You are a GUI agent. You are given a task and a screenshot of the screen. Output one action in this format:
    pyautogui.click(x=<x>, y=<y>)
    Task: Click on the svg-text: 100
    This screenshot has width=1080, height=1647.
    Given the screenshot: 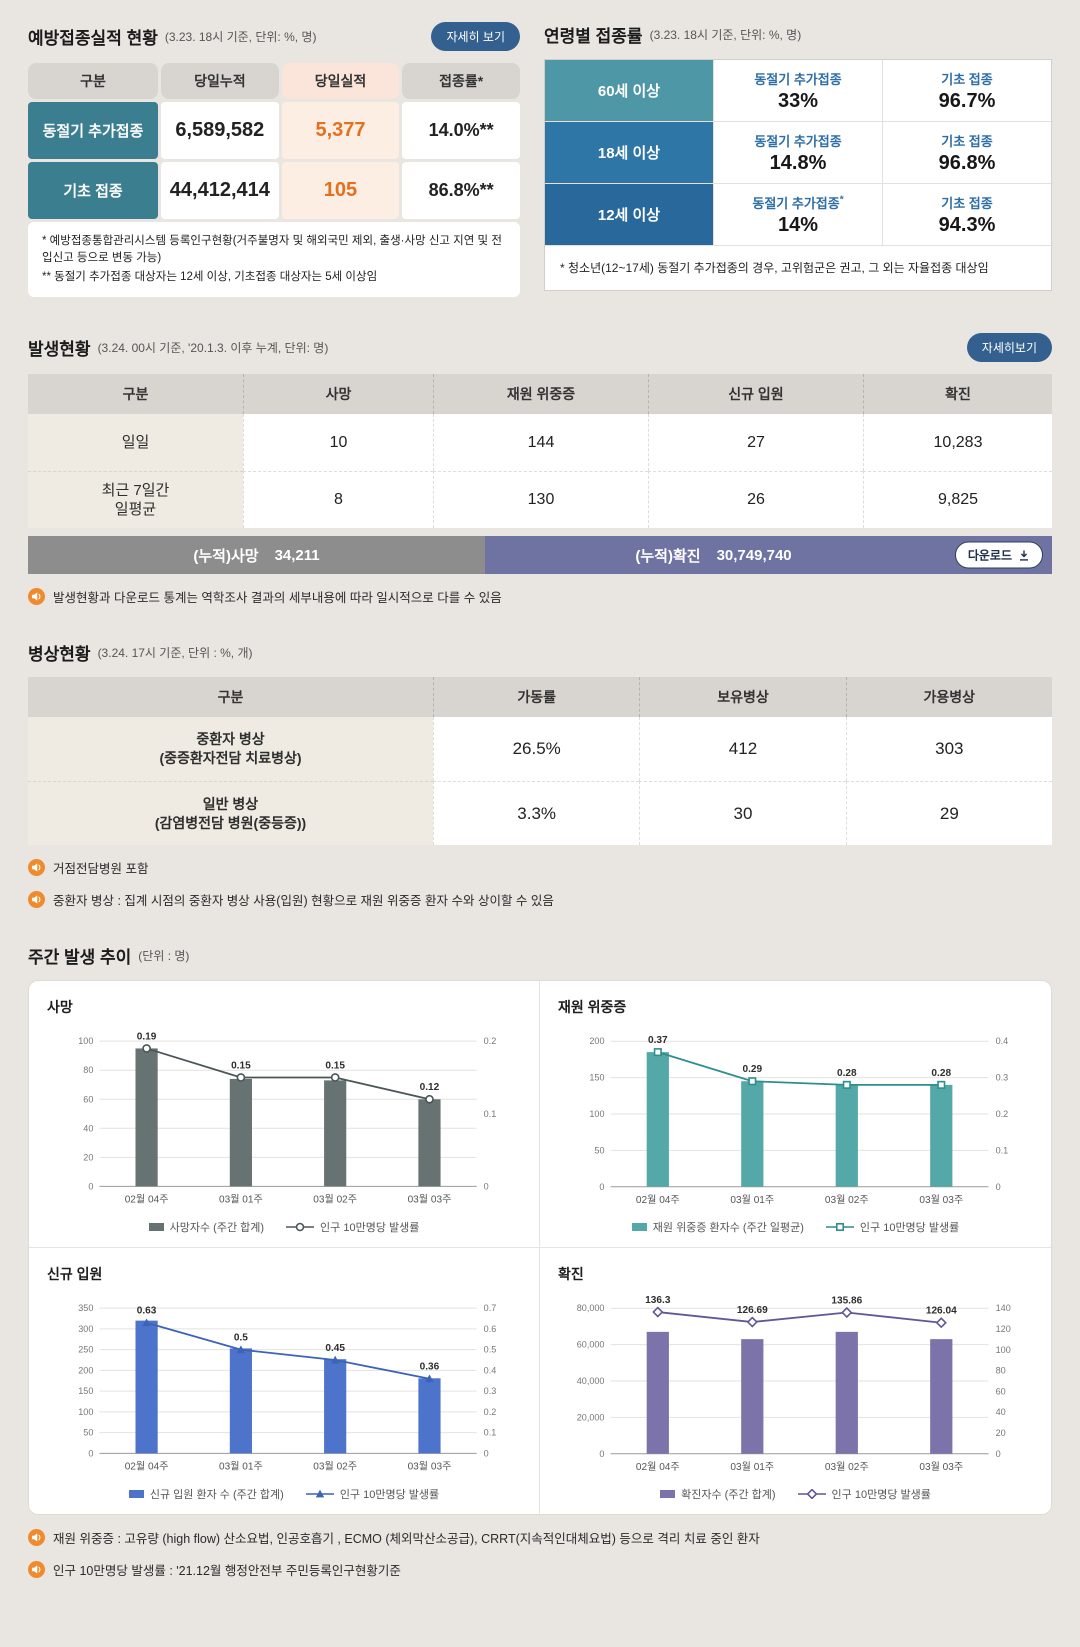 What is the action you would take?
    pyautogui.click(x=596, y=1114)
    